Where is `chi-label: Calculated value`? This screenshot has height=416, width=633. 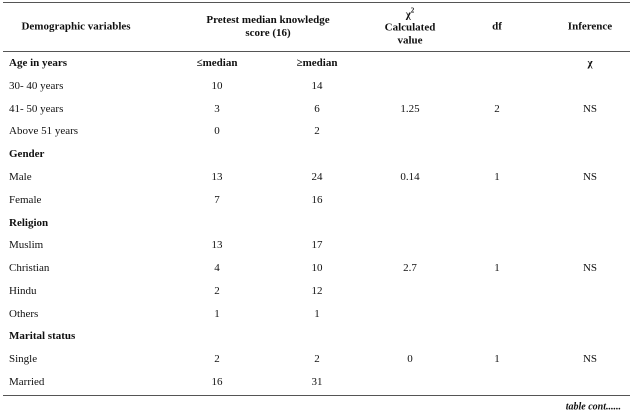
chi-label: Calculated value is located at coordinates (410, 34).